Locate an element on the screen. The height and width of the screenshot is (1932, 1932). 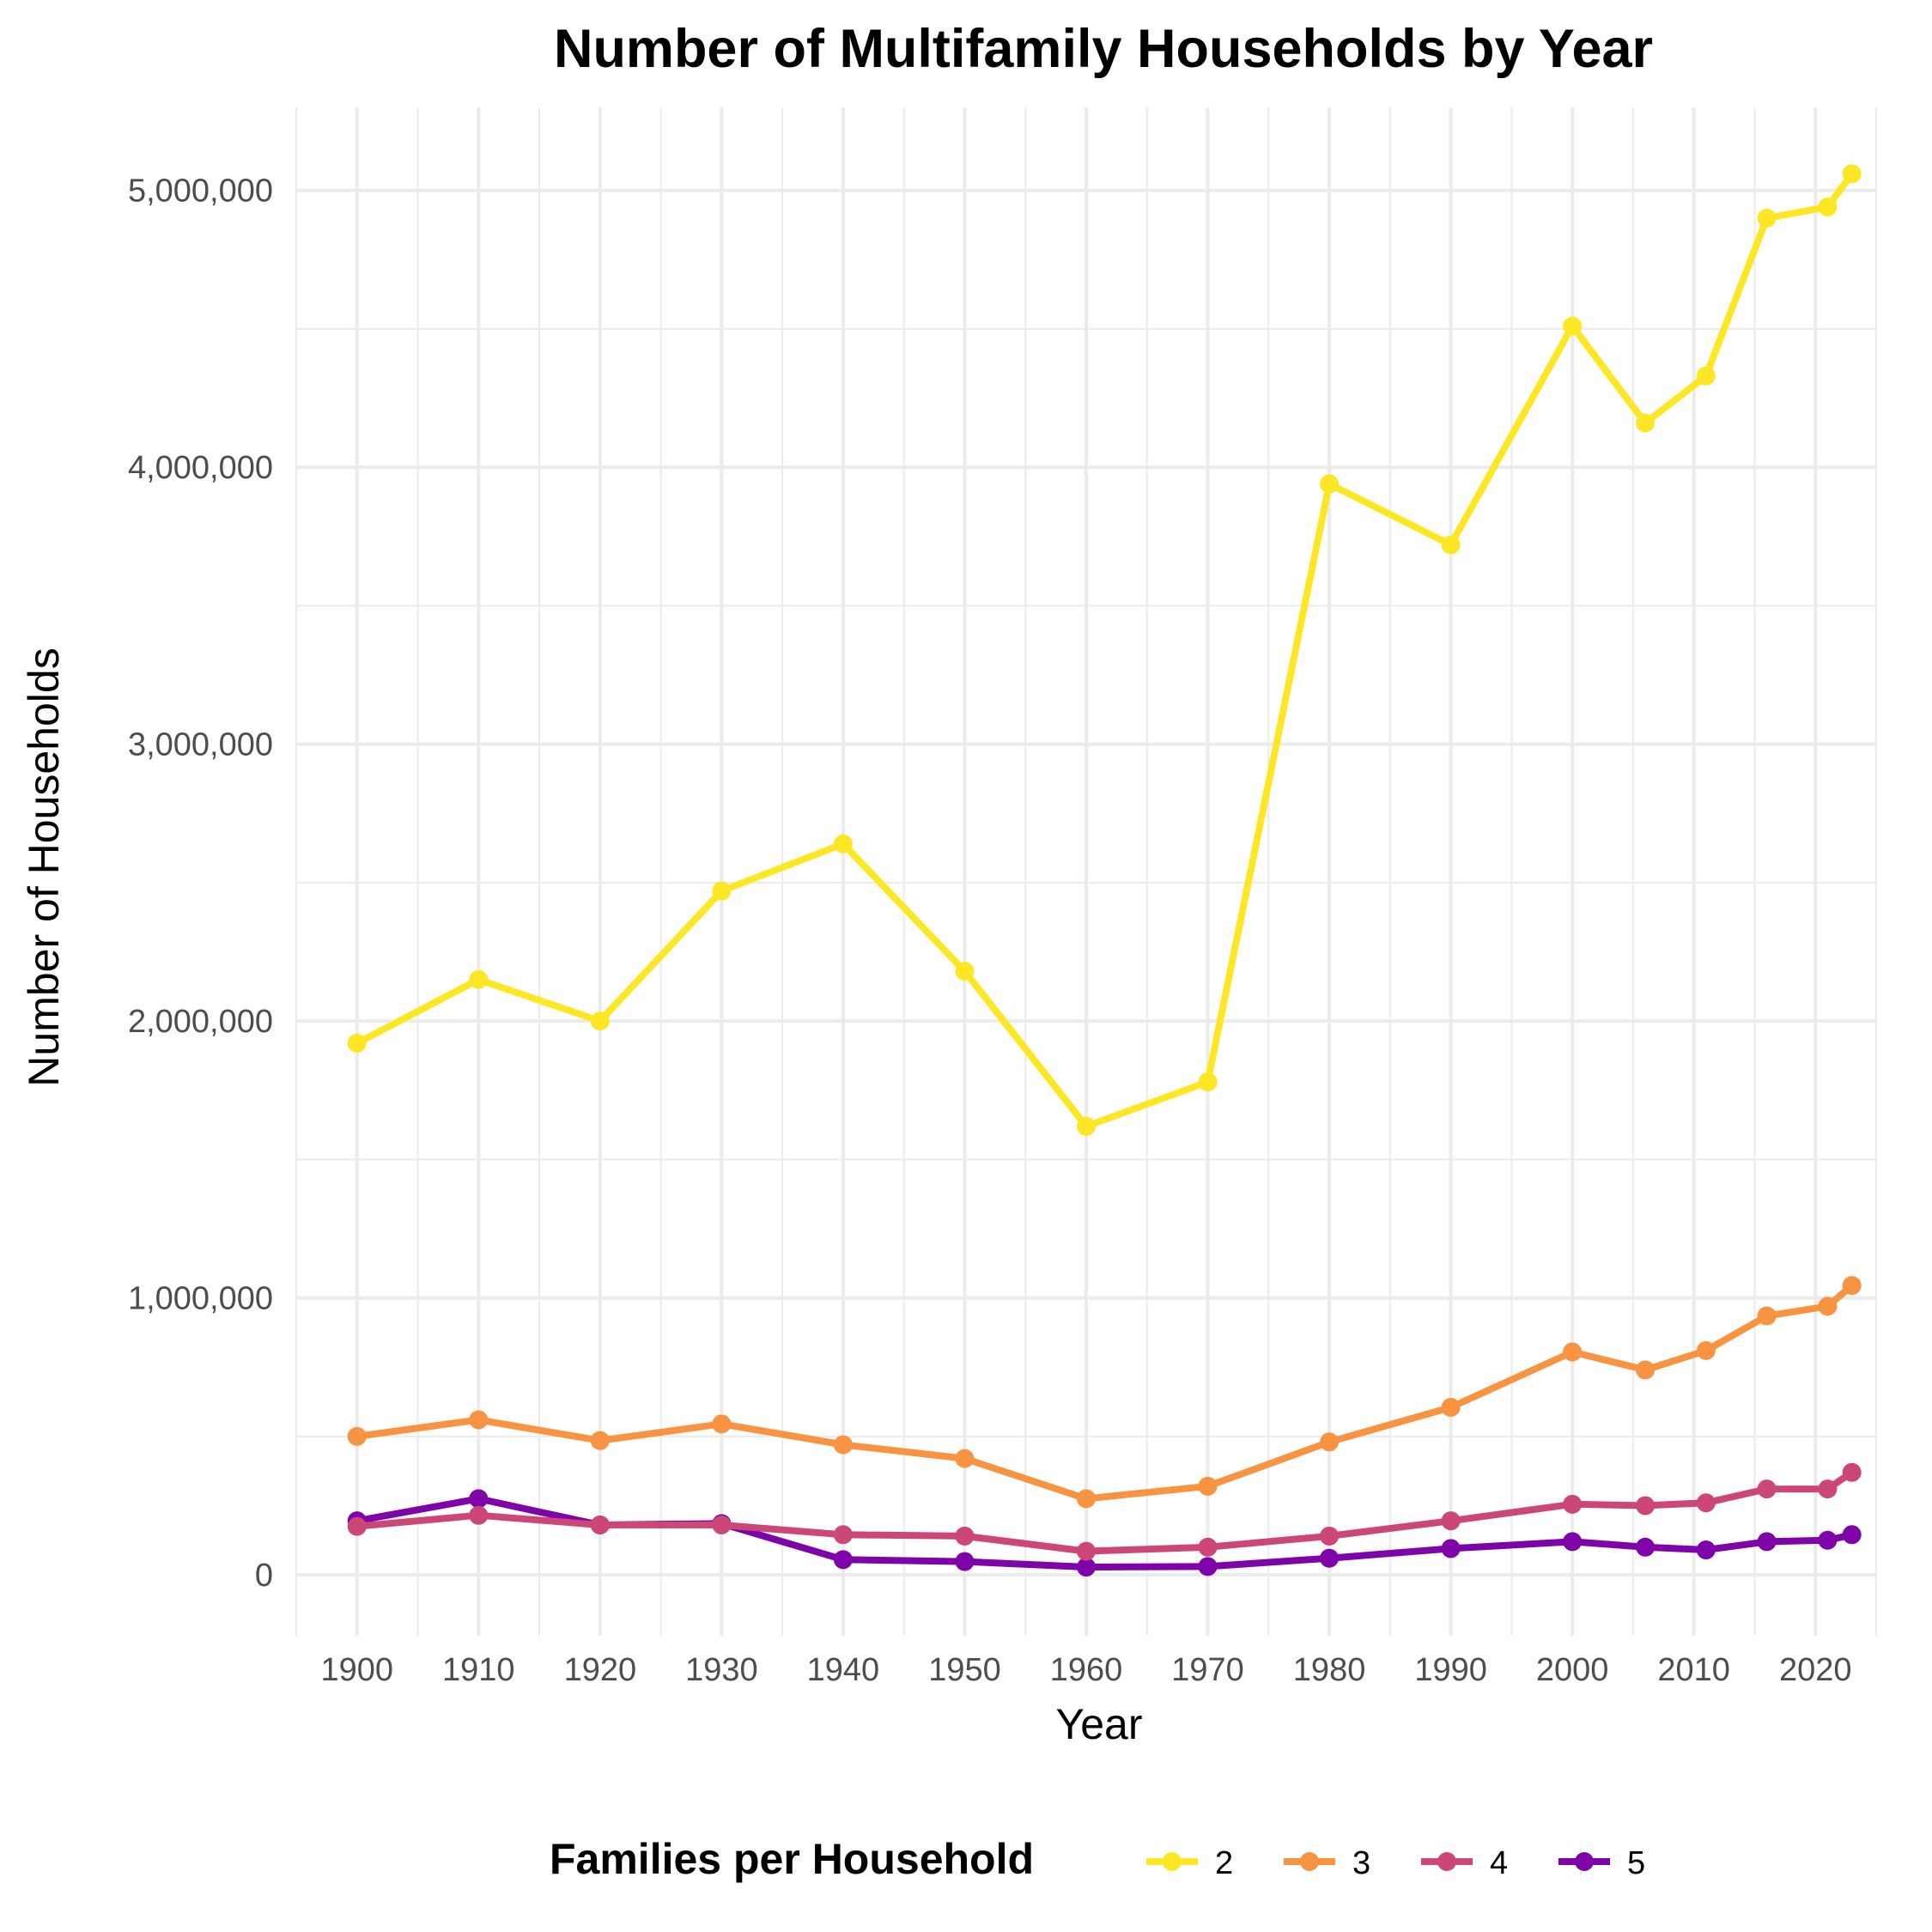
legend-label: 2 is located at coordinates (1224, 1863).